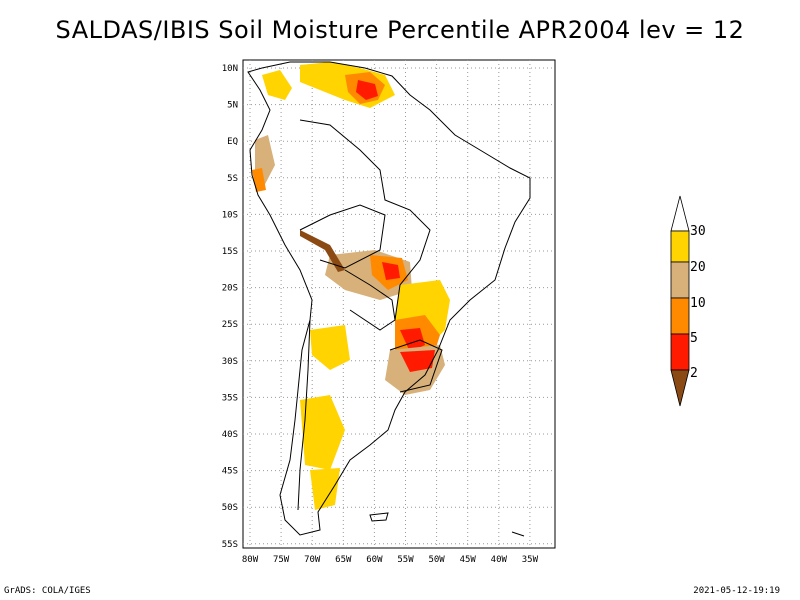 The image size is (800, 600). What do you see at coordinates (322, 251) in the screenshot?
I see `shade-brown-strip` at bounding box center [322, 251].